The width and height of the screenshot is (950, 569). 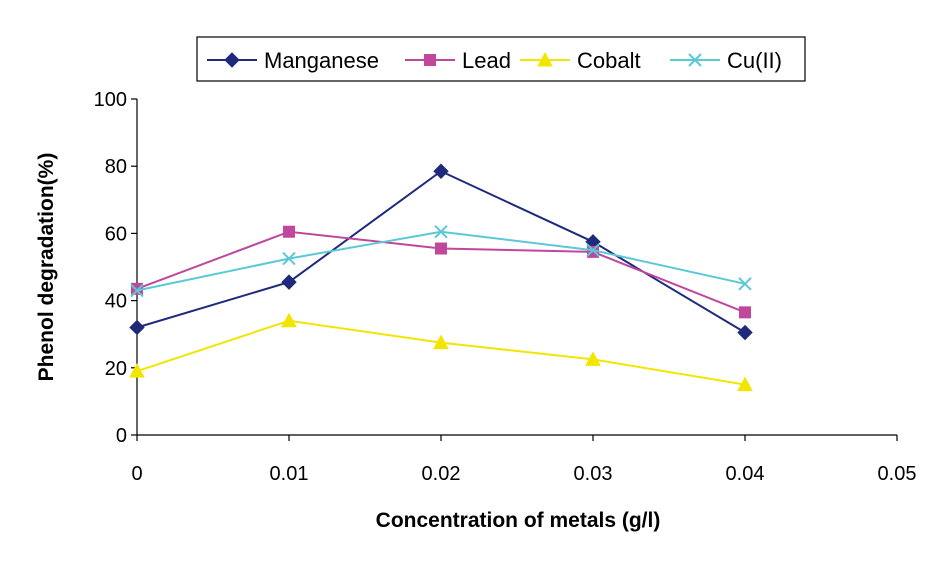 I want to click on legend-item-cobalt: Cobalt, so click(x=580, y=60).